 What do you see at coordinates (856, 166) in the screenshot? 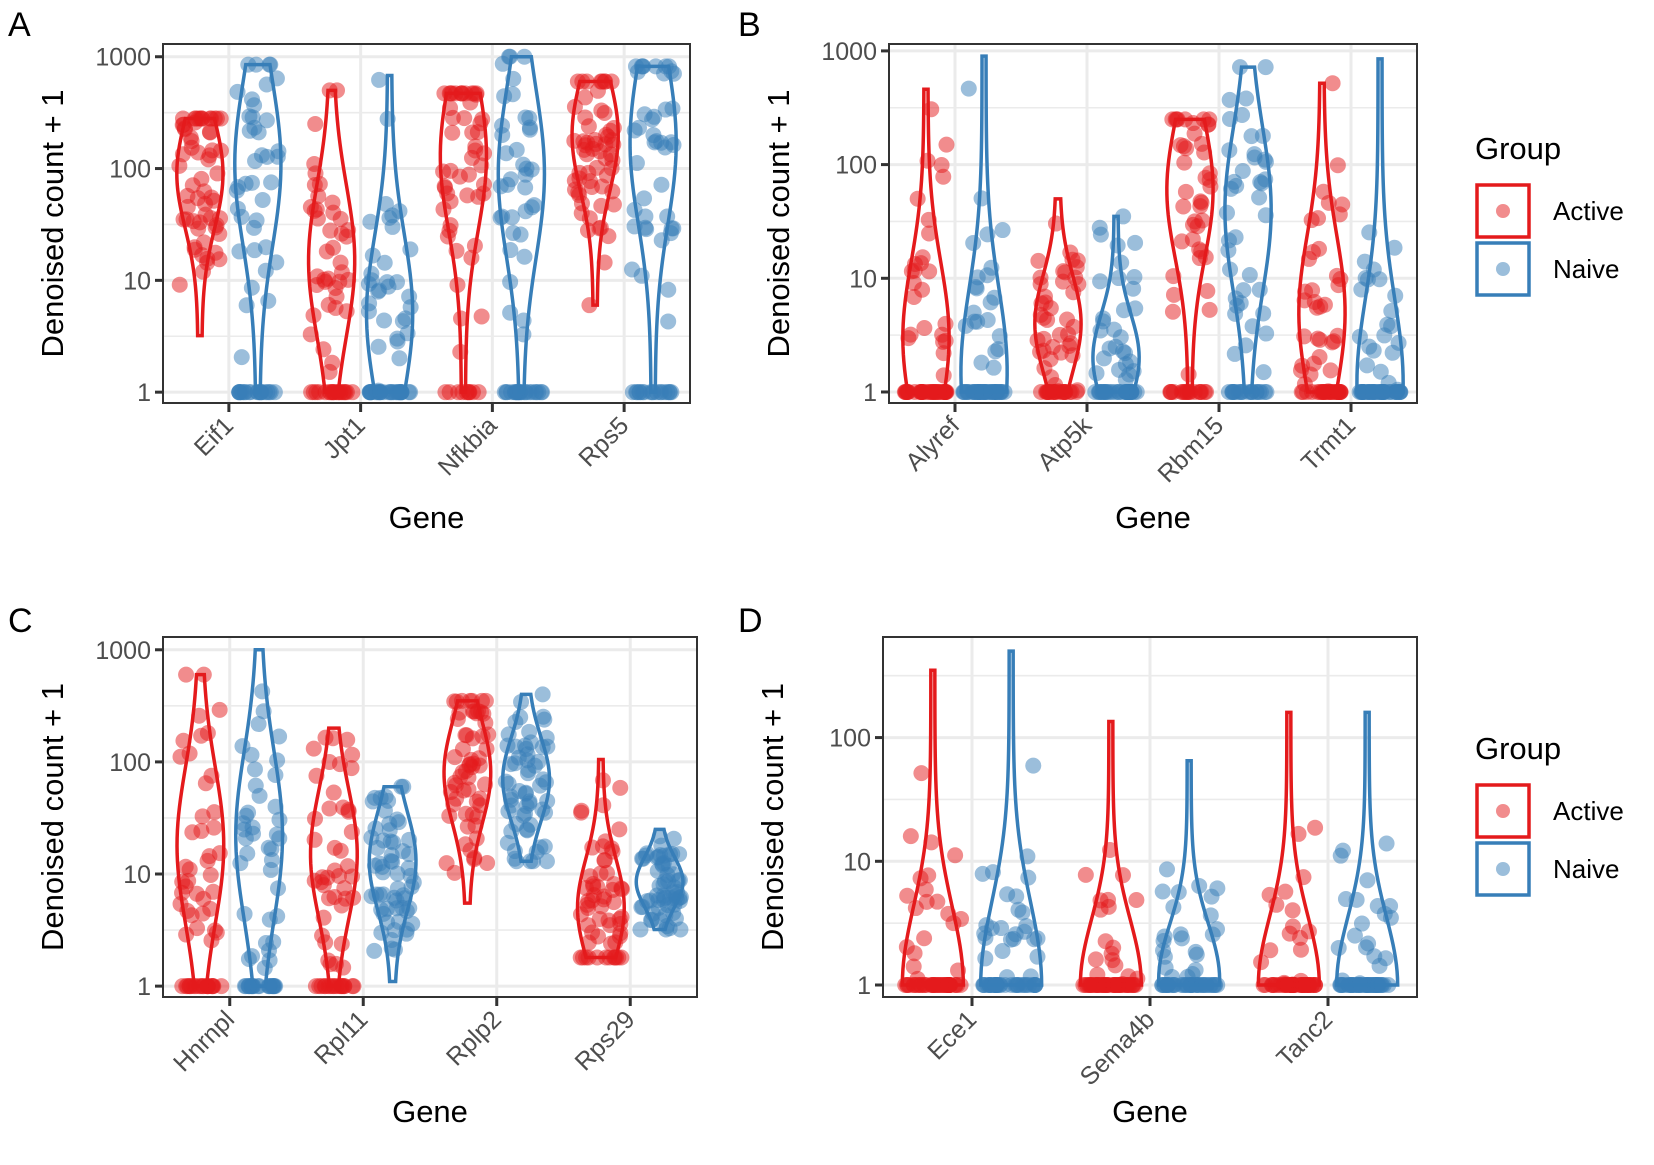
I see `y-tick-label: 100` at bounding box center [856, 166].